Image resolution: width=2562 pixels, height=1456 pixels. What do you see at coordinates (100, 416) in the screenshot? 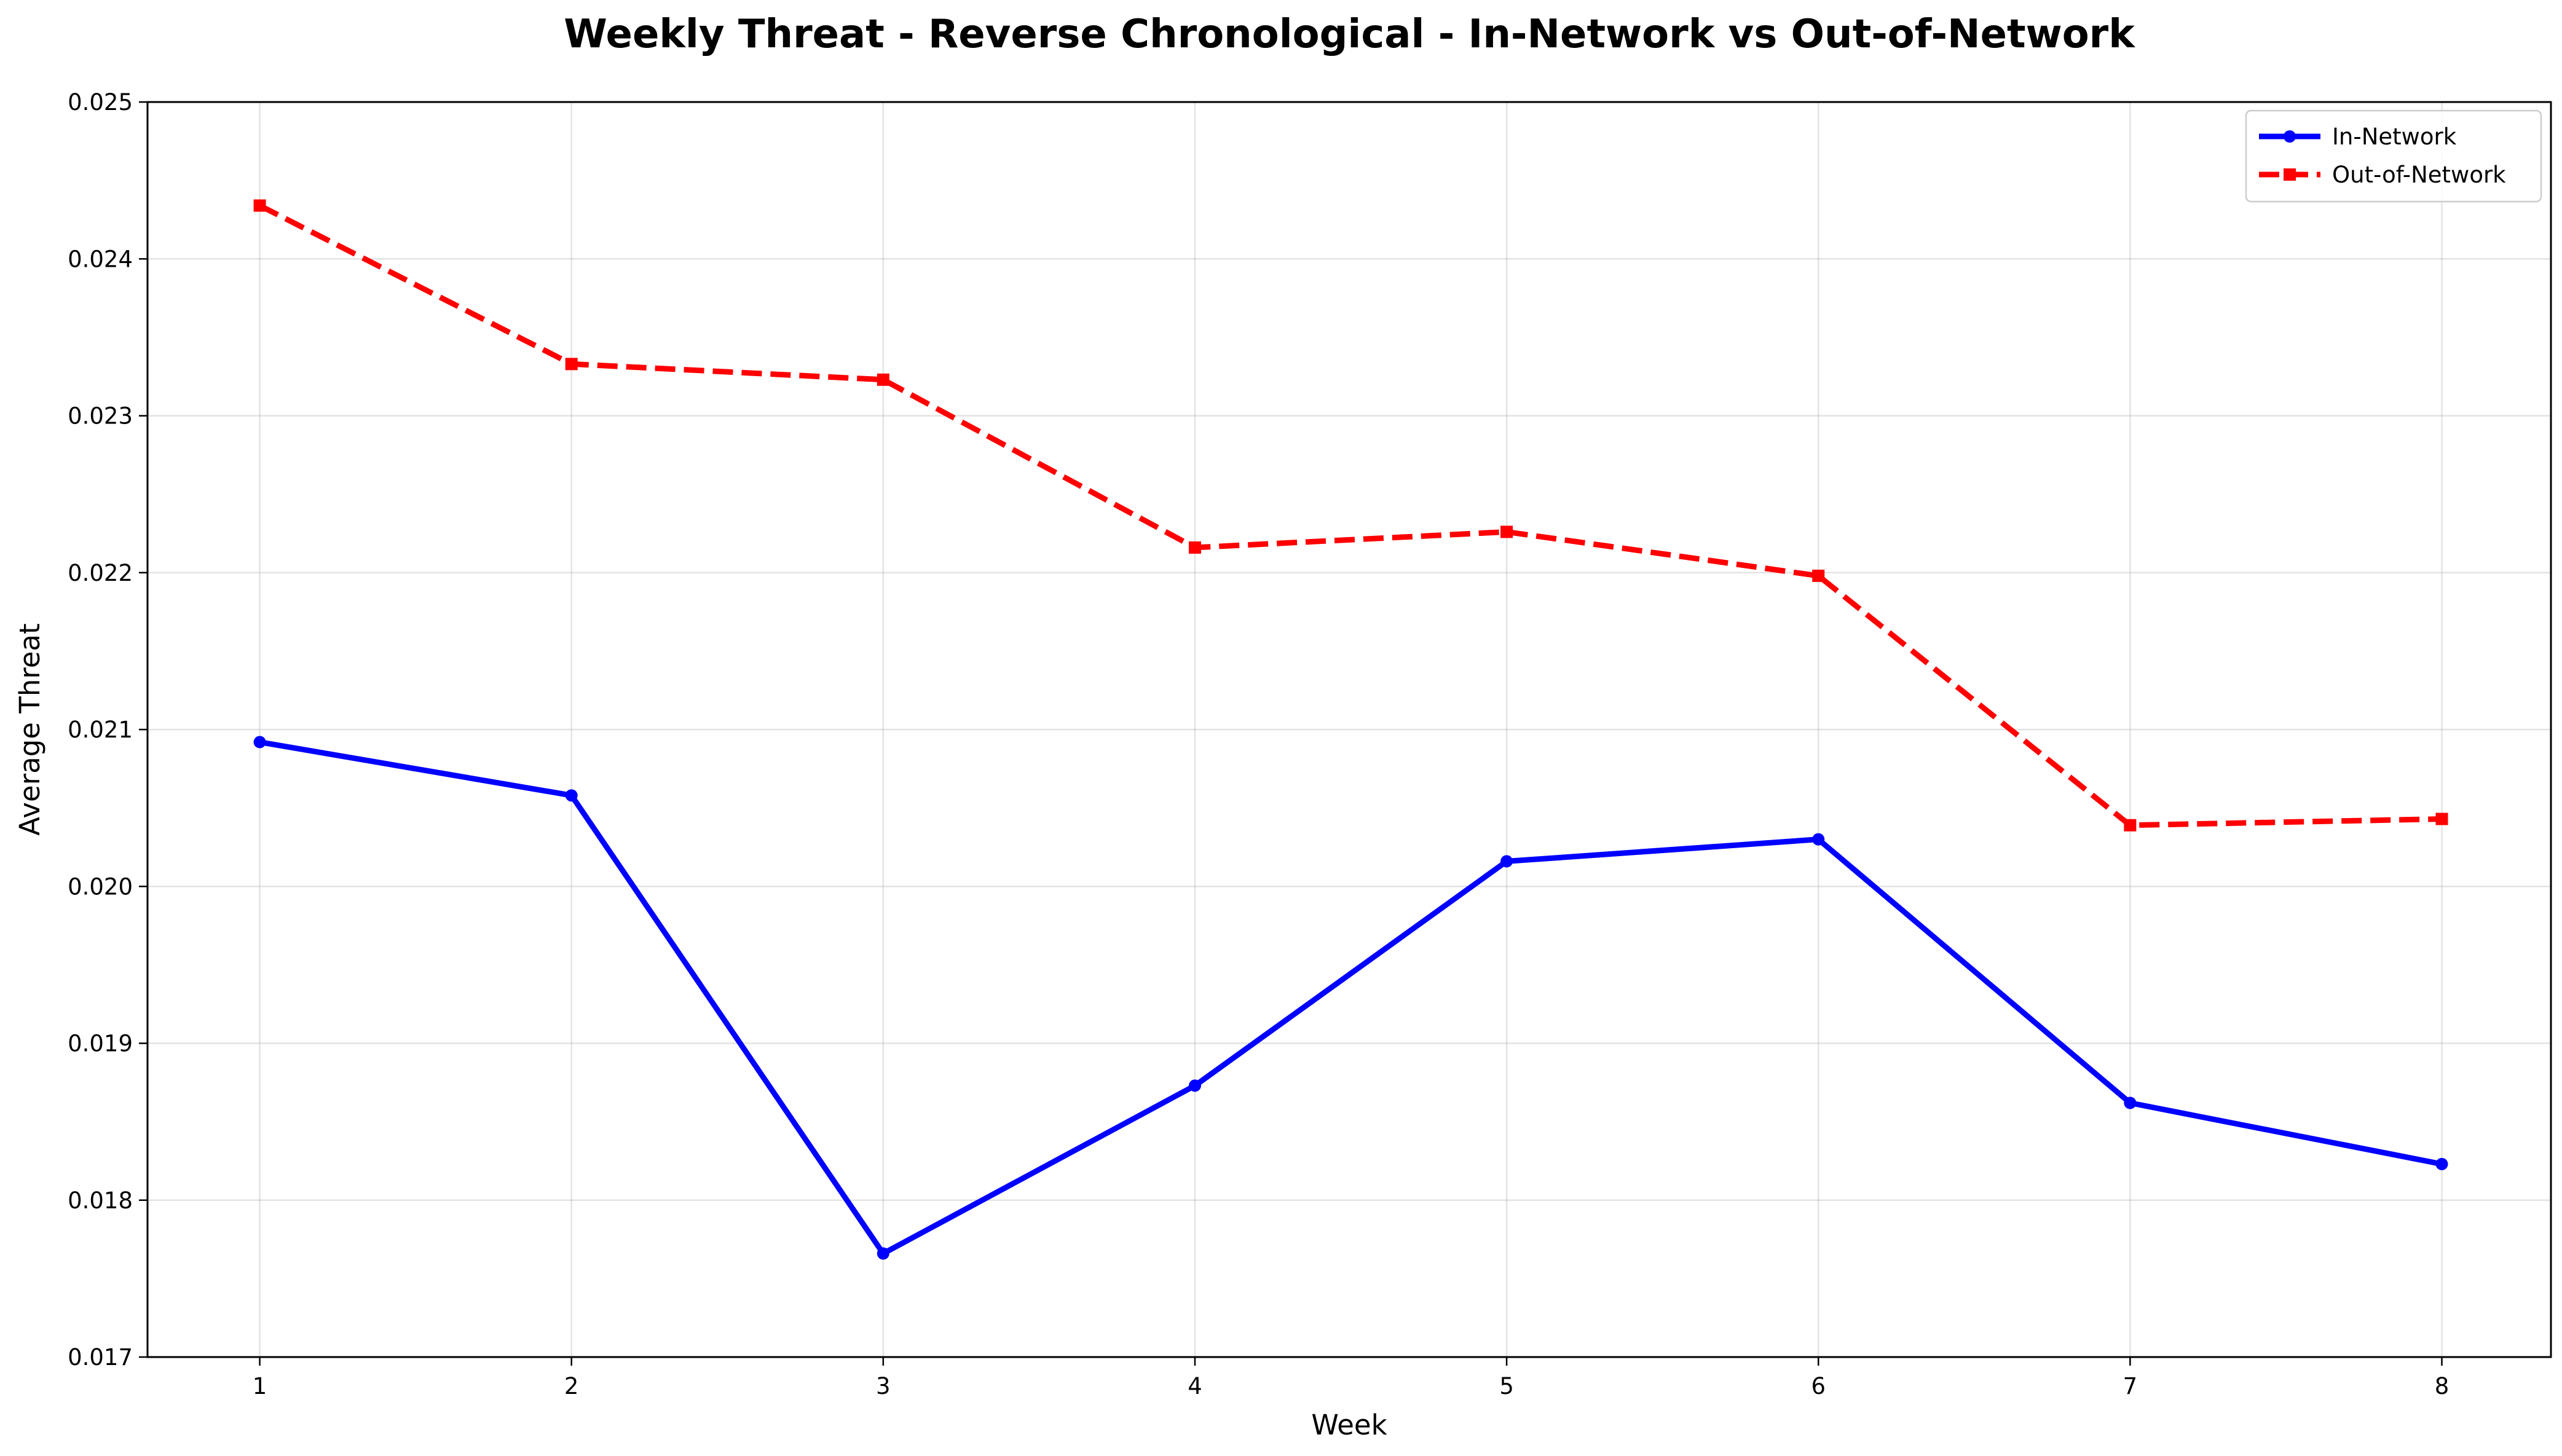
I see `y-tick-label: 0.023` at bounding box center [100, 416].